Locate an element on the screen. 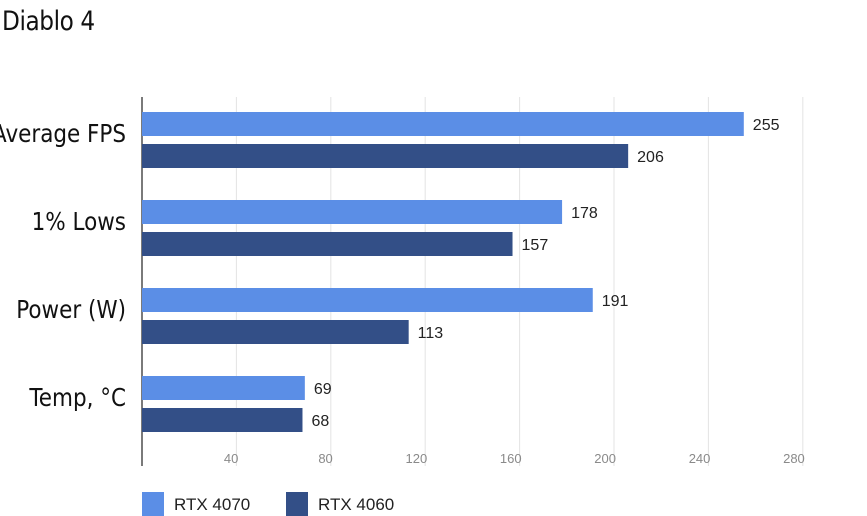  x-tick-label: 120 is located at coordinates (416, 458).